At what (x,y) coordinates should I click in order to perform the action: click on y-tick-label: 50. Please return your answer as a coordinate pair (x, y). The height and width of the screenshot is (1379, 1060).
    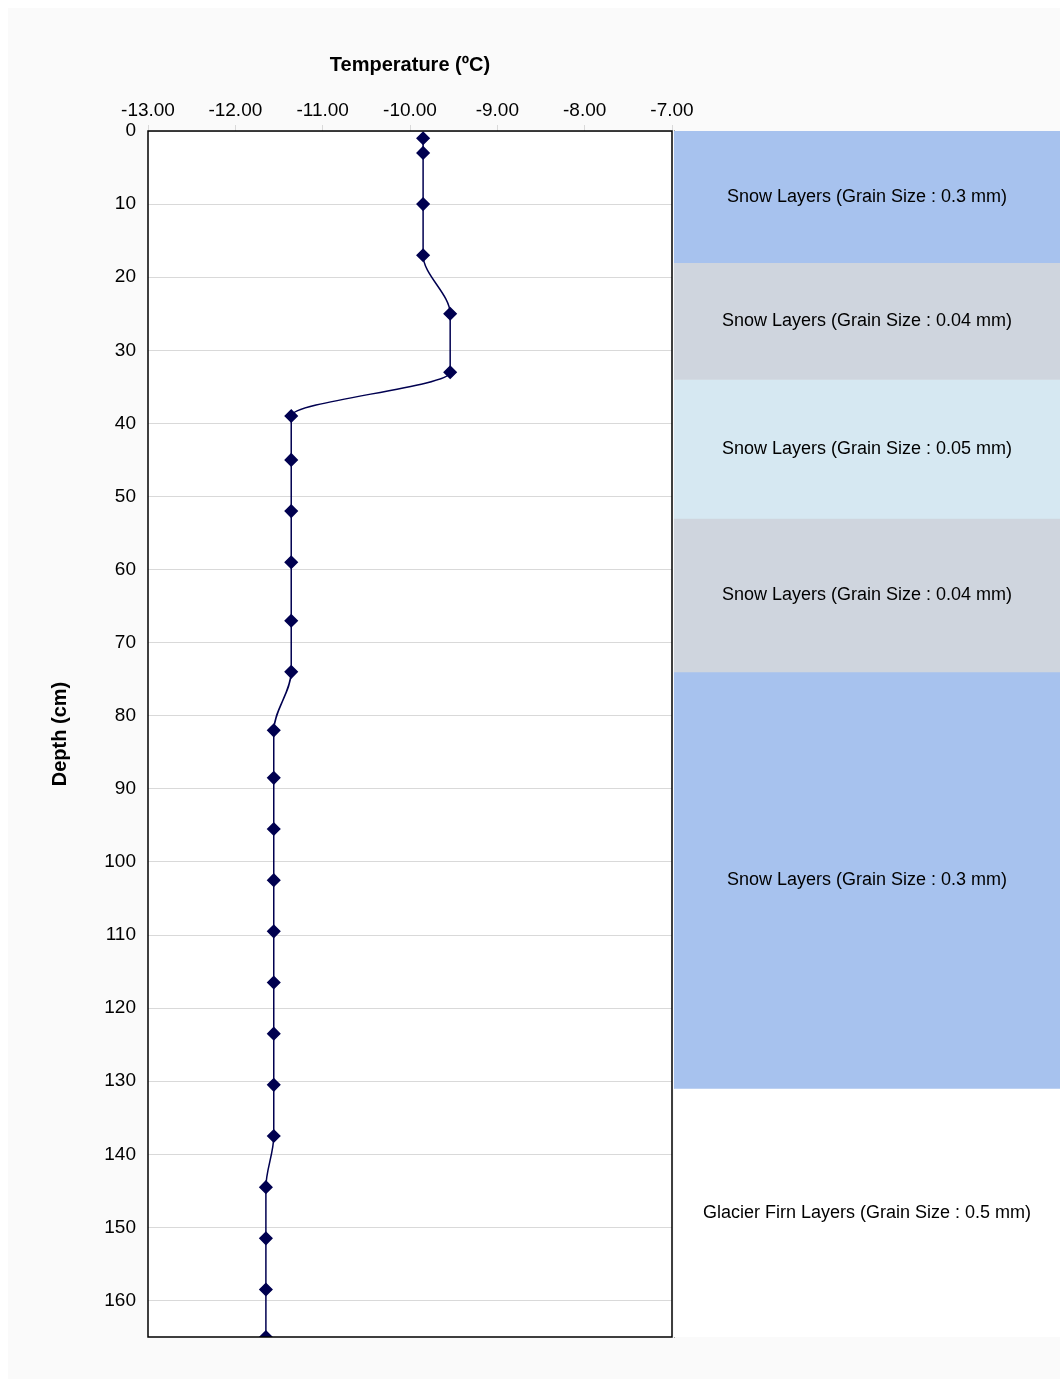
    Looking at the image, I should click on (125, 495).